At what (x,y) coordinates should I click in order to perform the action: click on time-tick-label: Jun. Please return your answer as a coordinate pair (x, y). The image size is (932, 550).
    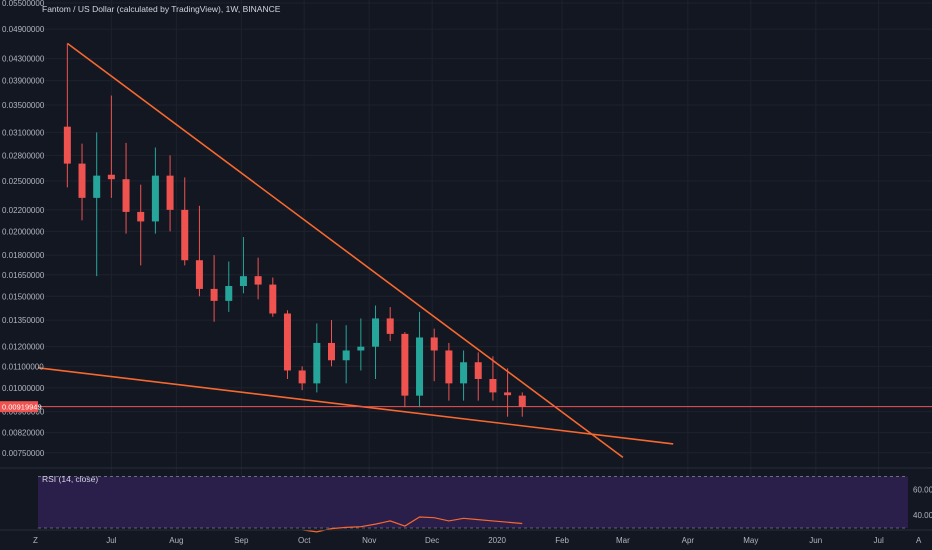
    Looking at the image, I should click on (815, 540).